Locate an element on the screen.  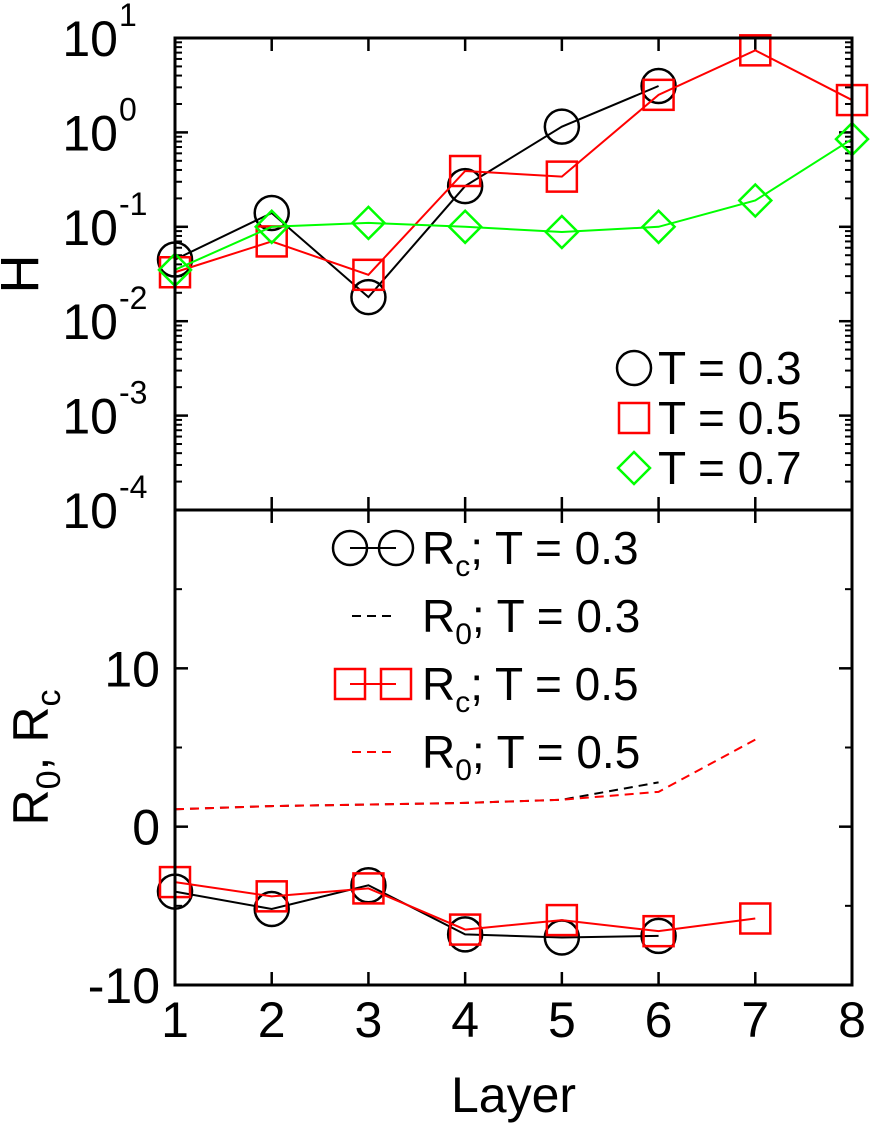
top-y-tick-label: 10 -3 is located at coordinates (104, 410).